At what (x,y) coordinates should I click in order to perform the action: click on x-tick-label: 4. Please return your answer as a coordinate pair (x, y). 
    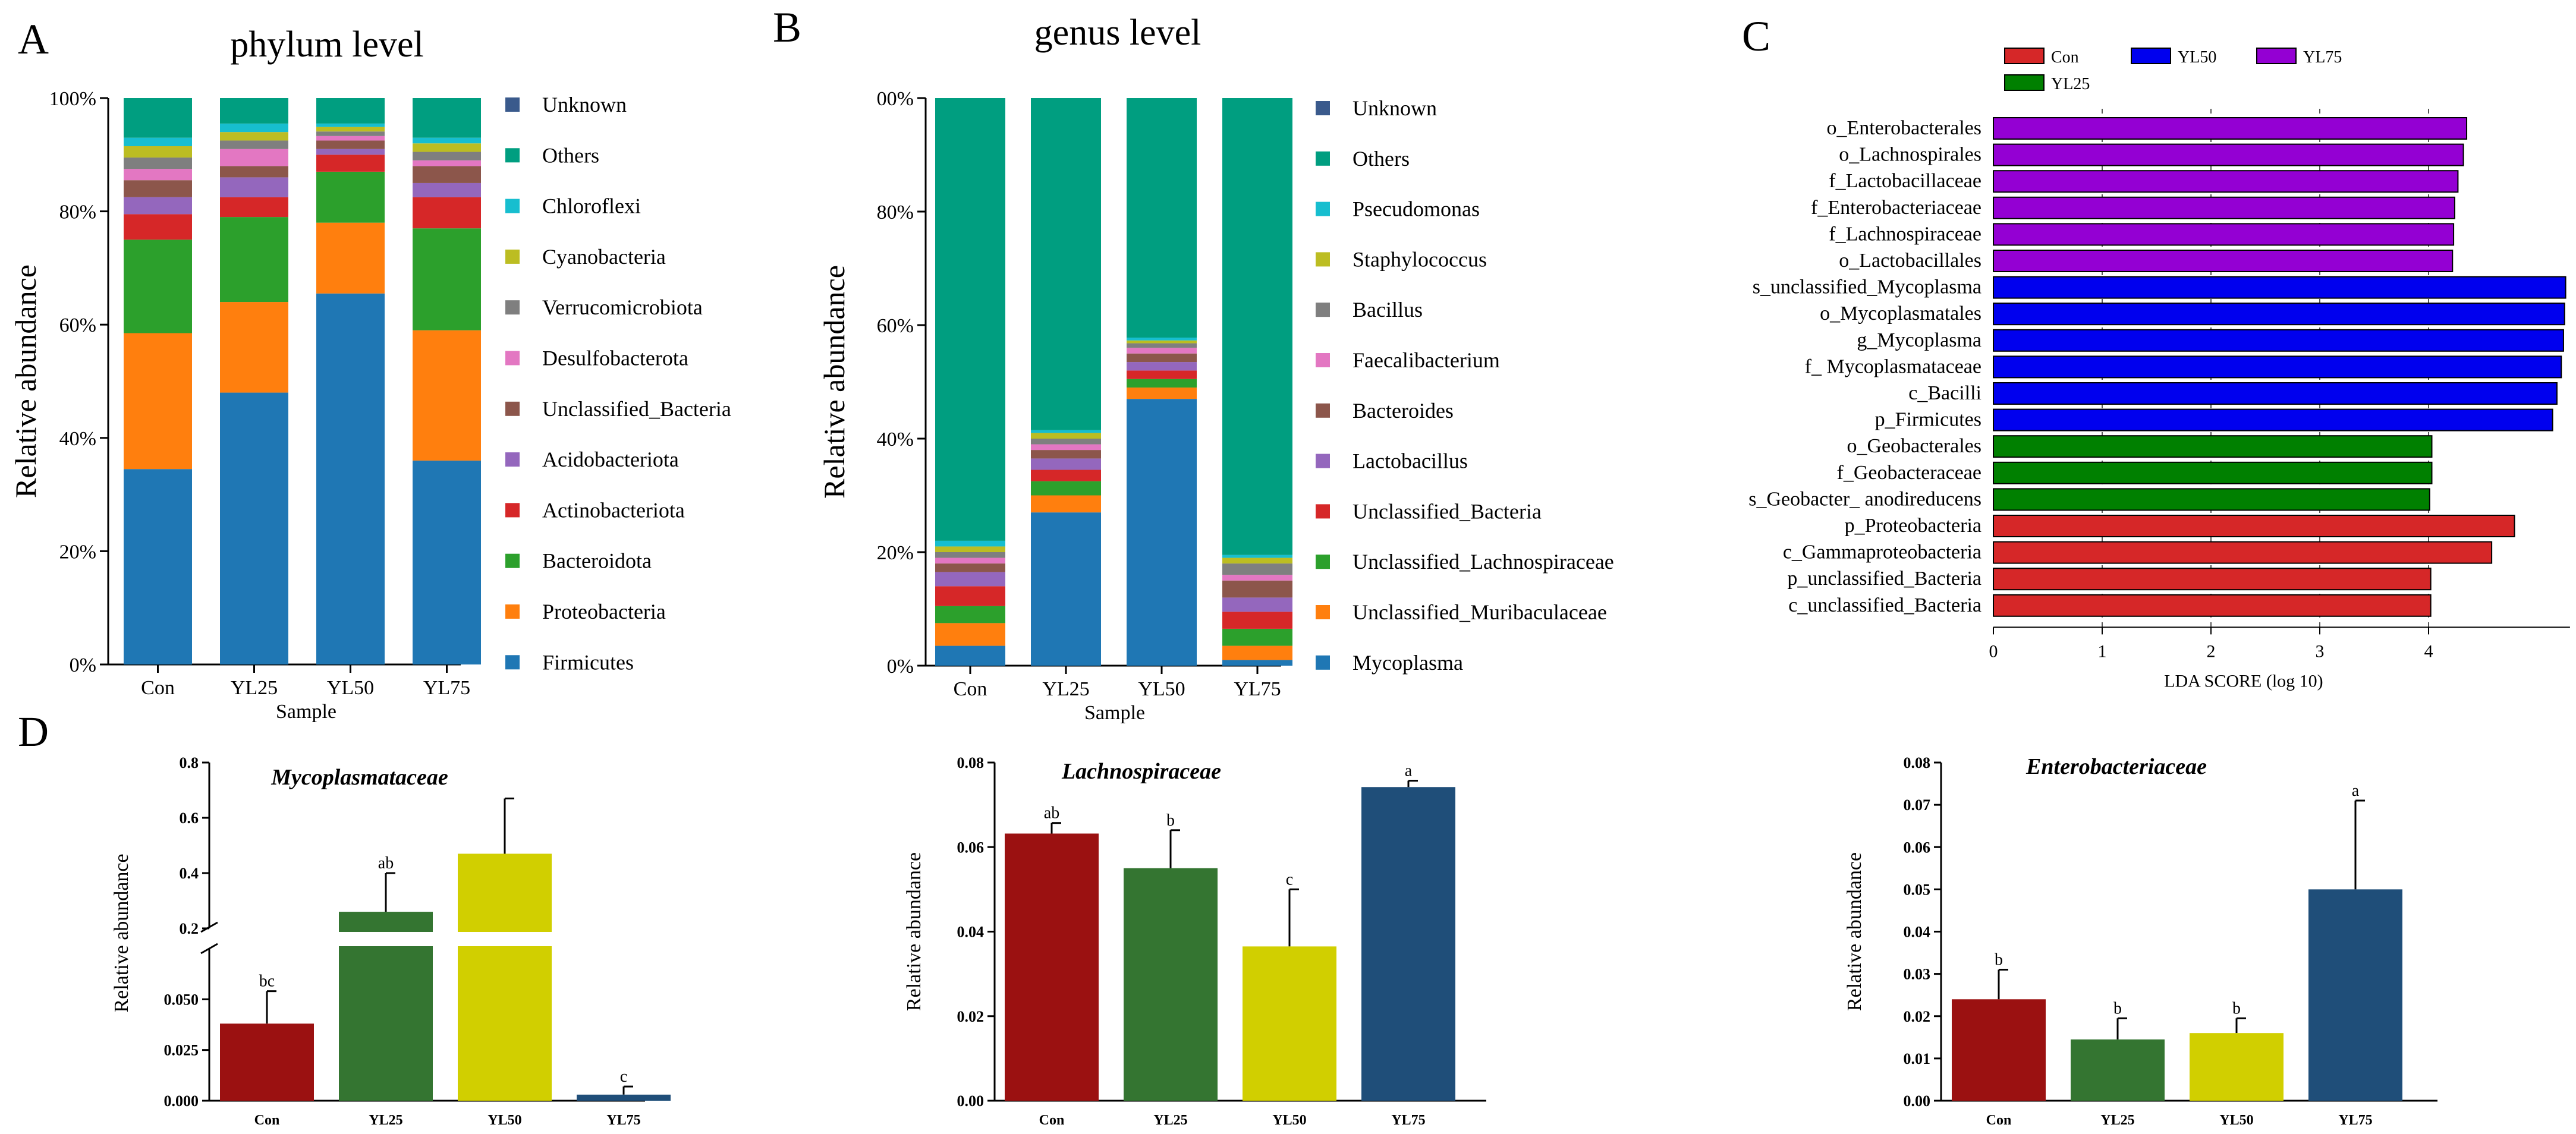
    Looking at the image, I should click on (2428, 651).